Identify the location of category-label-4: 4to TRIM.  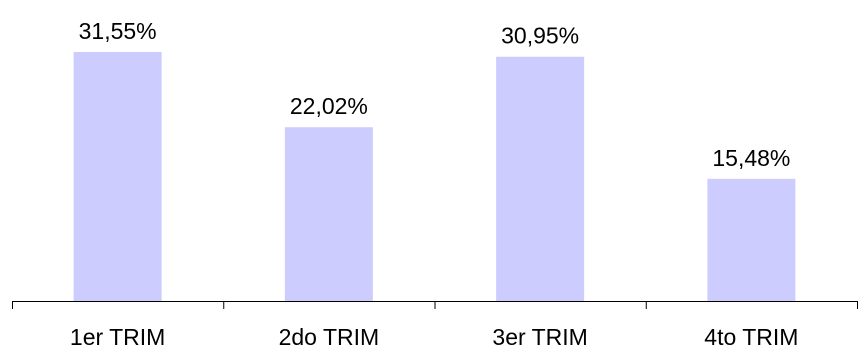
(751, 337).